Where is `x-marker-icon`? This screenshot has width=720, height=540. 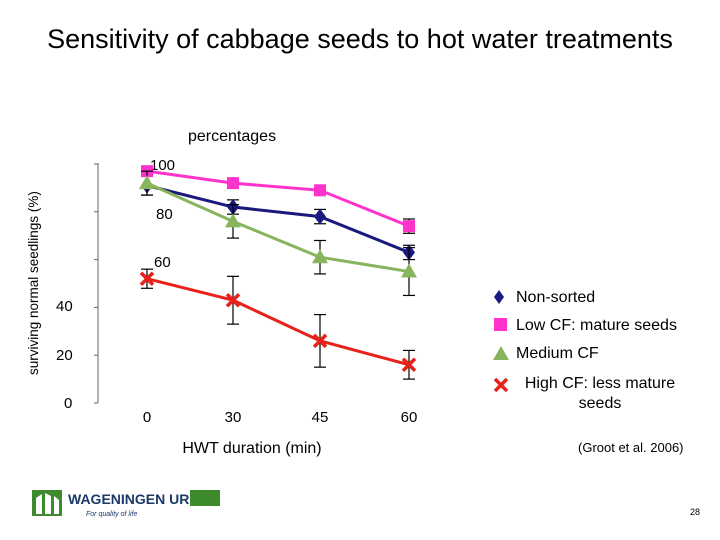 x-marker-icon is located at coordinates (501, 385).